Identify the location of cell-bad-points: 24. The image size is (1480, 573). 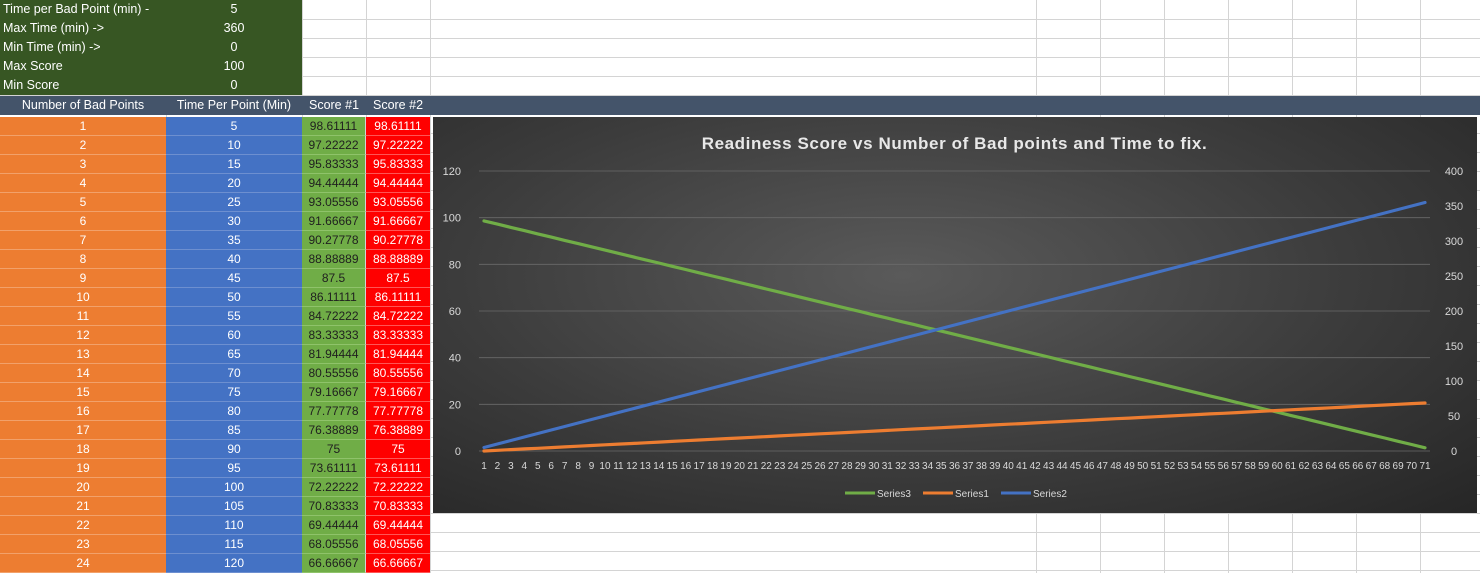
(83, 563).